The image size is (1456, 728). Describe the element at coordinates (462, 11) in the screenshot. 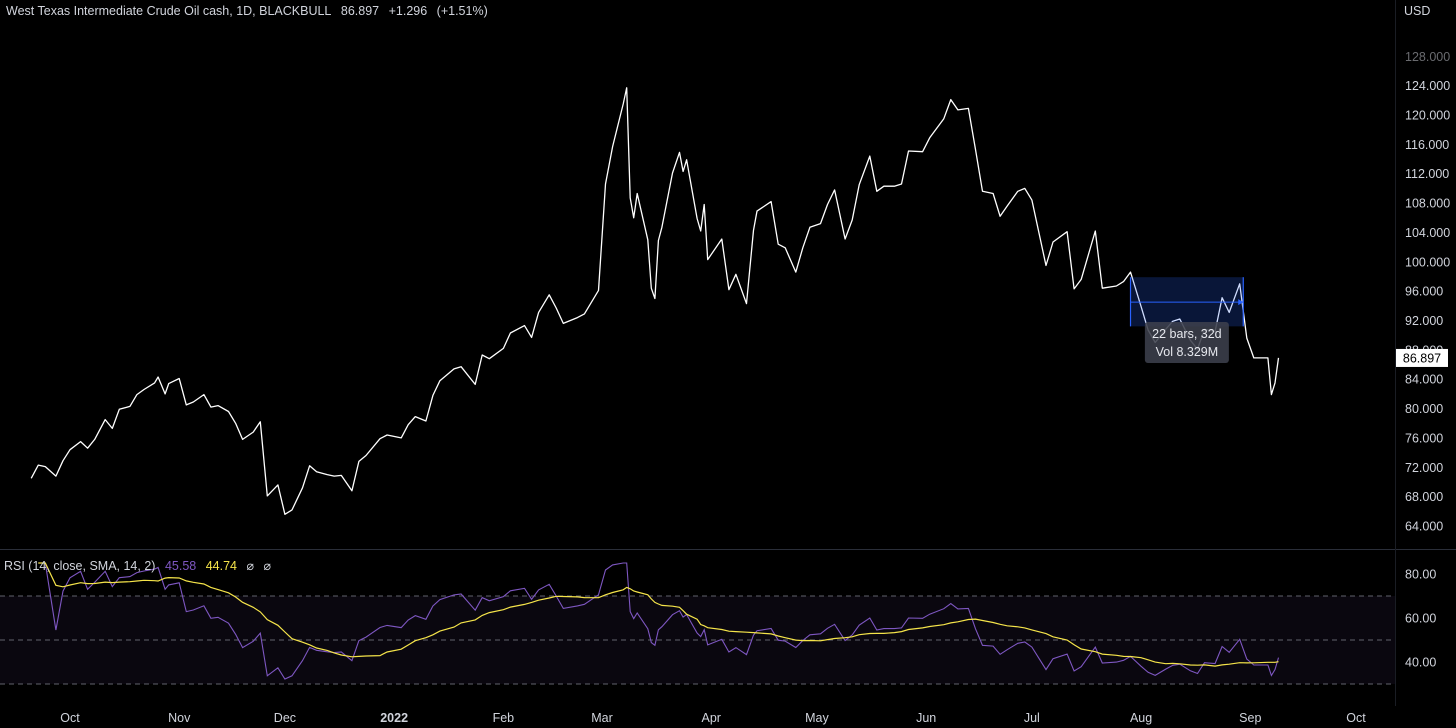

I see `price-change-pct: (+1.51%)` at that location.